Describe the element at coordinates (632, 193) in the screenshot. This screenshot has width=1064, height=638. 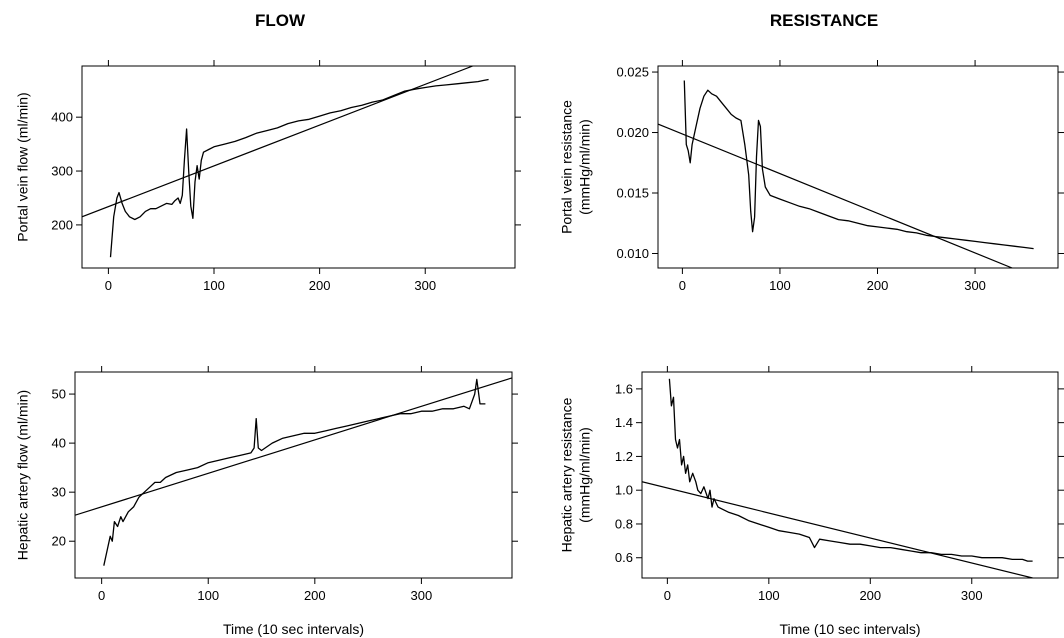
I see `portal-vein-resistance-y-tick-label: 0.015` at that location.